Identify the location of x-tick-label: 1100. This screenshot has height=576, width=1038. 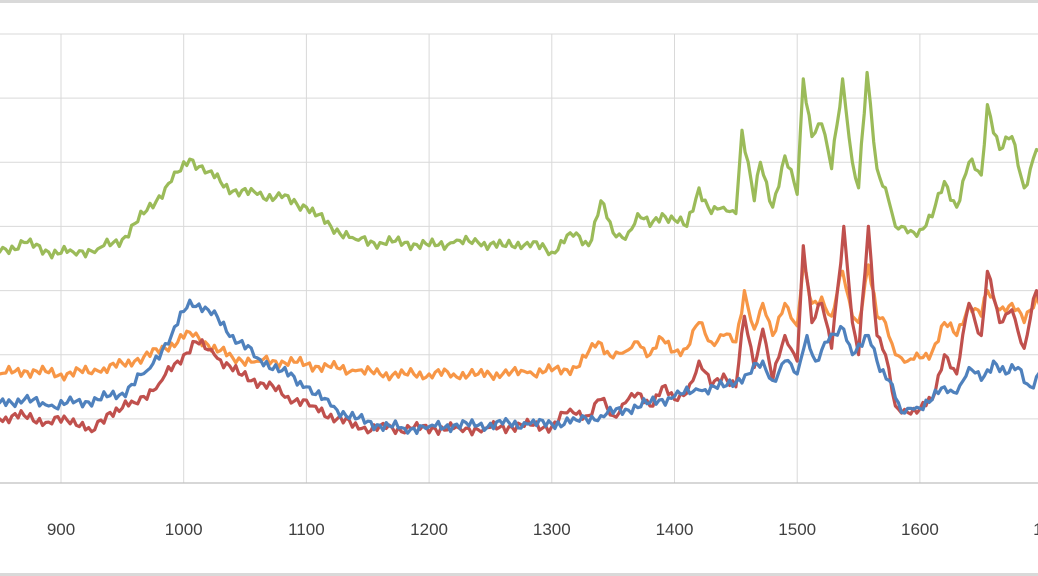
(306, 529).